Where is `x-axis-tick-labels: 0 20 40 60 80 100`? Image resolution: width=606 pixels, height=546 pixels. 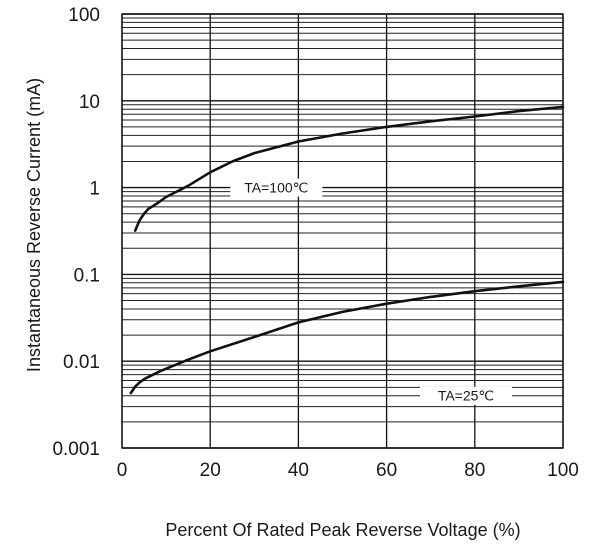 x-axis-tick-labels: 0 20 40 60 80 100 is located at coordinates (348, 470).